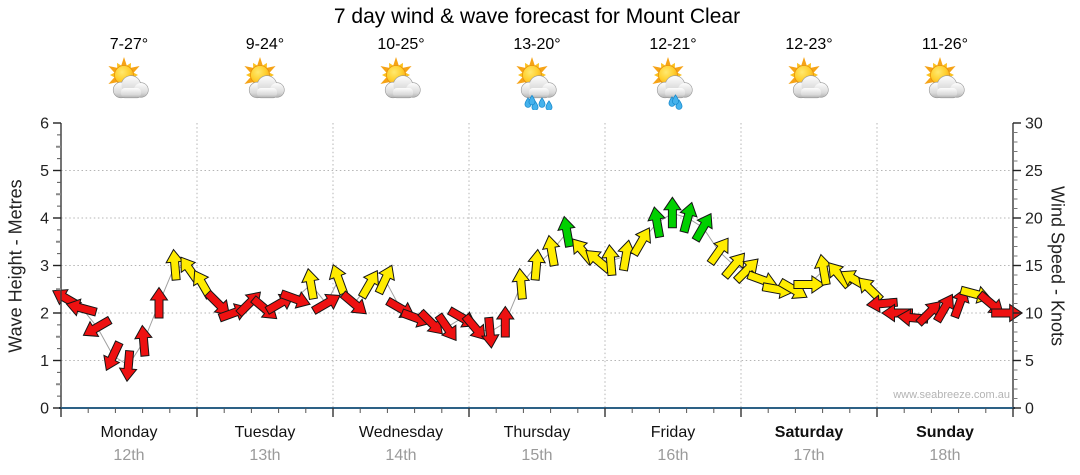 The width and height of the screenshot is (1080, 475). I want to click on day-forecast-wednesday: 10-25°, so click(401, 73).